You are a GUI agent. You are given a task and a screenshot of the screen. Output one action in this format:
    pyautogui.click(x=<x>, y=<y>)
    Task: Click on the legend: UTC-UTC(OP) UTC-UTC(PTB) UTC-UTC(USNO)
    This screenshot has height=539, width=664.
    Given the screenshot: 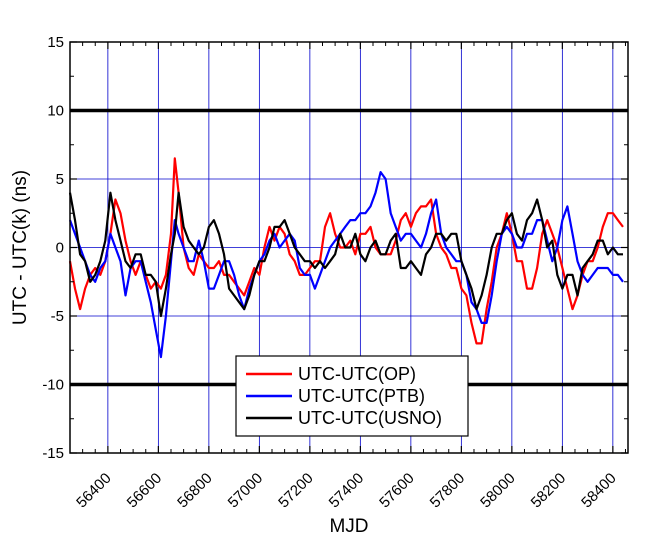 What is the action you would take?
    pyautogui.click(x=352, y=396)
    